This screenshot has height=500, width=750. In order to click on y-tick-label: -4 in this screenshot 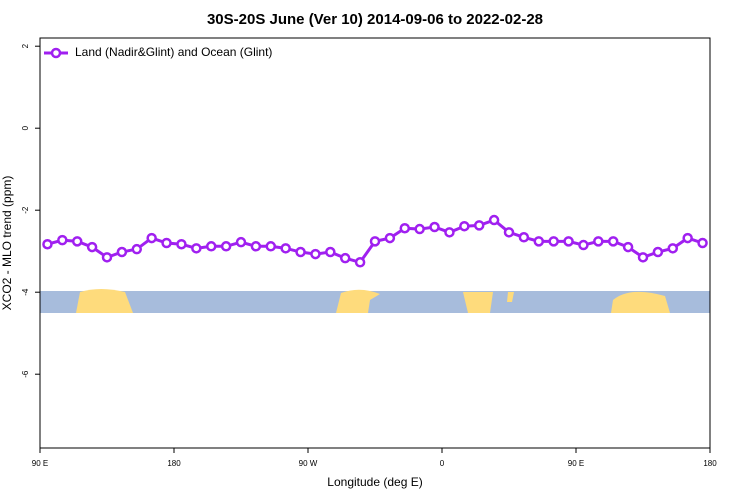, I will do `click(25, 292)`.